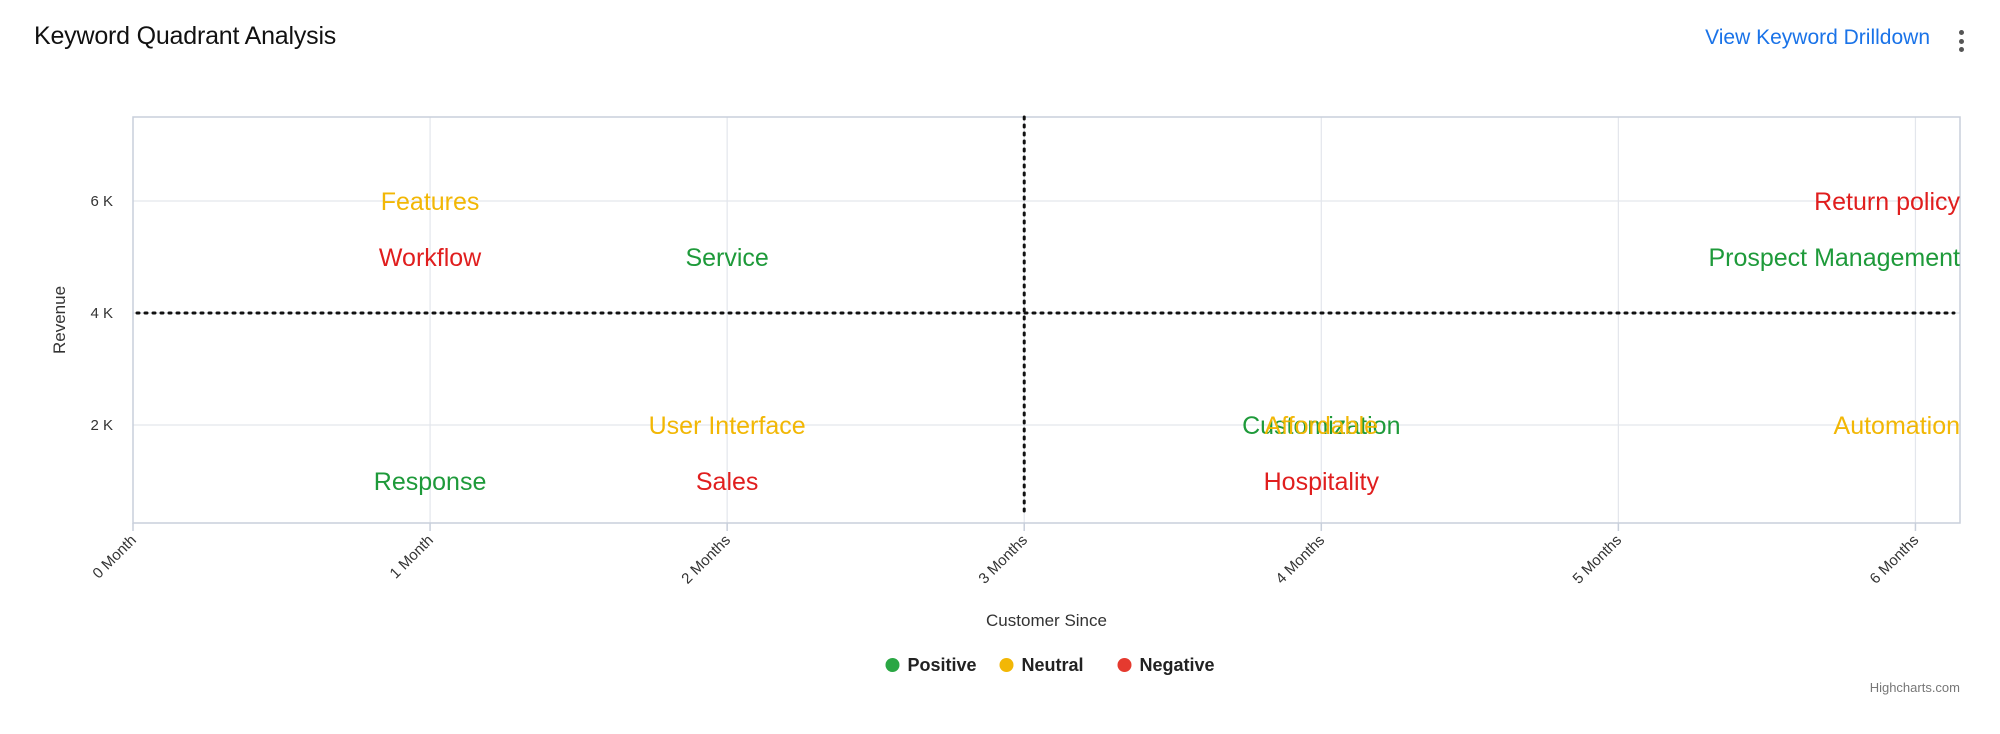 The width and height of the screenshot is (2000, 734). Describe the element at coordinates (101, 425) in the screenshot. I see `y-tick-label: 2 K` at that location.